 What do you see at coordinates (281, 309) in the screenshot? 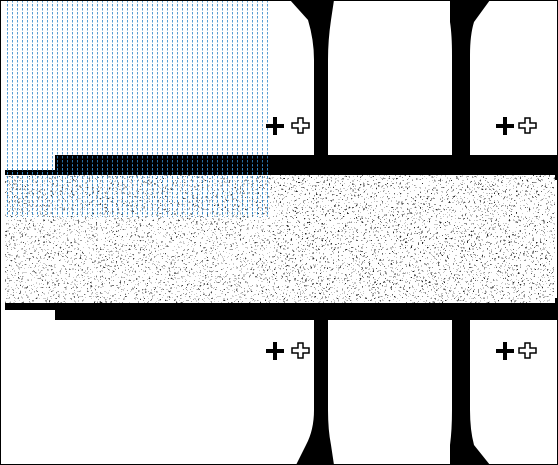
I see `channel-edge` at bounding box center [281, 309].